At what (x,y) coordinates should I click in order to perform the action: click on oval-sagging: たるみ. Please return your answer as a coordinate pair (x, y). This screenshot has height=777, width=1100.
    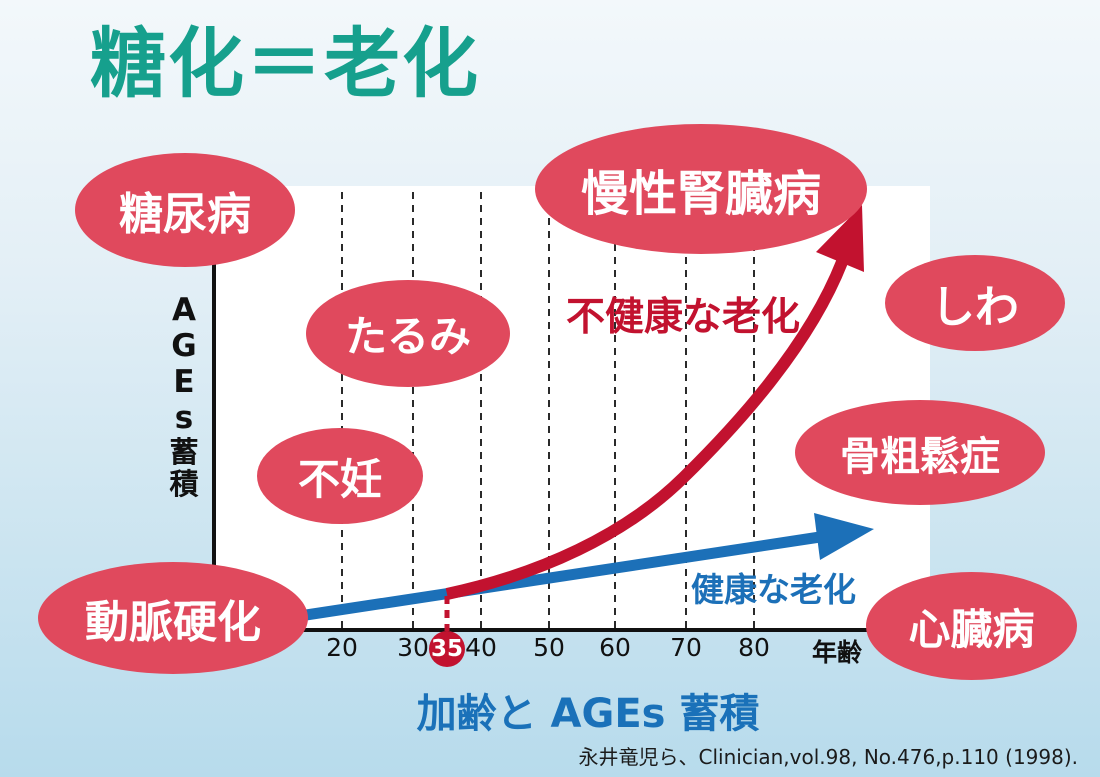
    Looking at the image, I should click on (408, 333).